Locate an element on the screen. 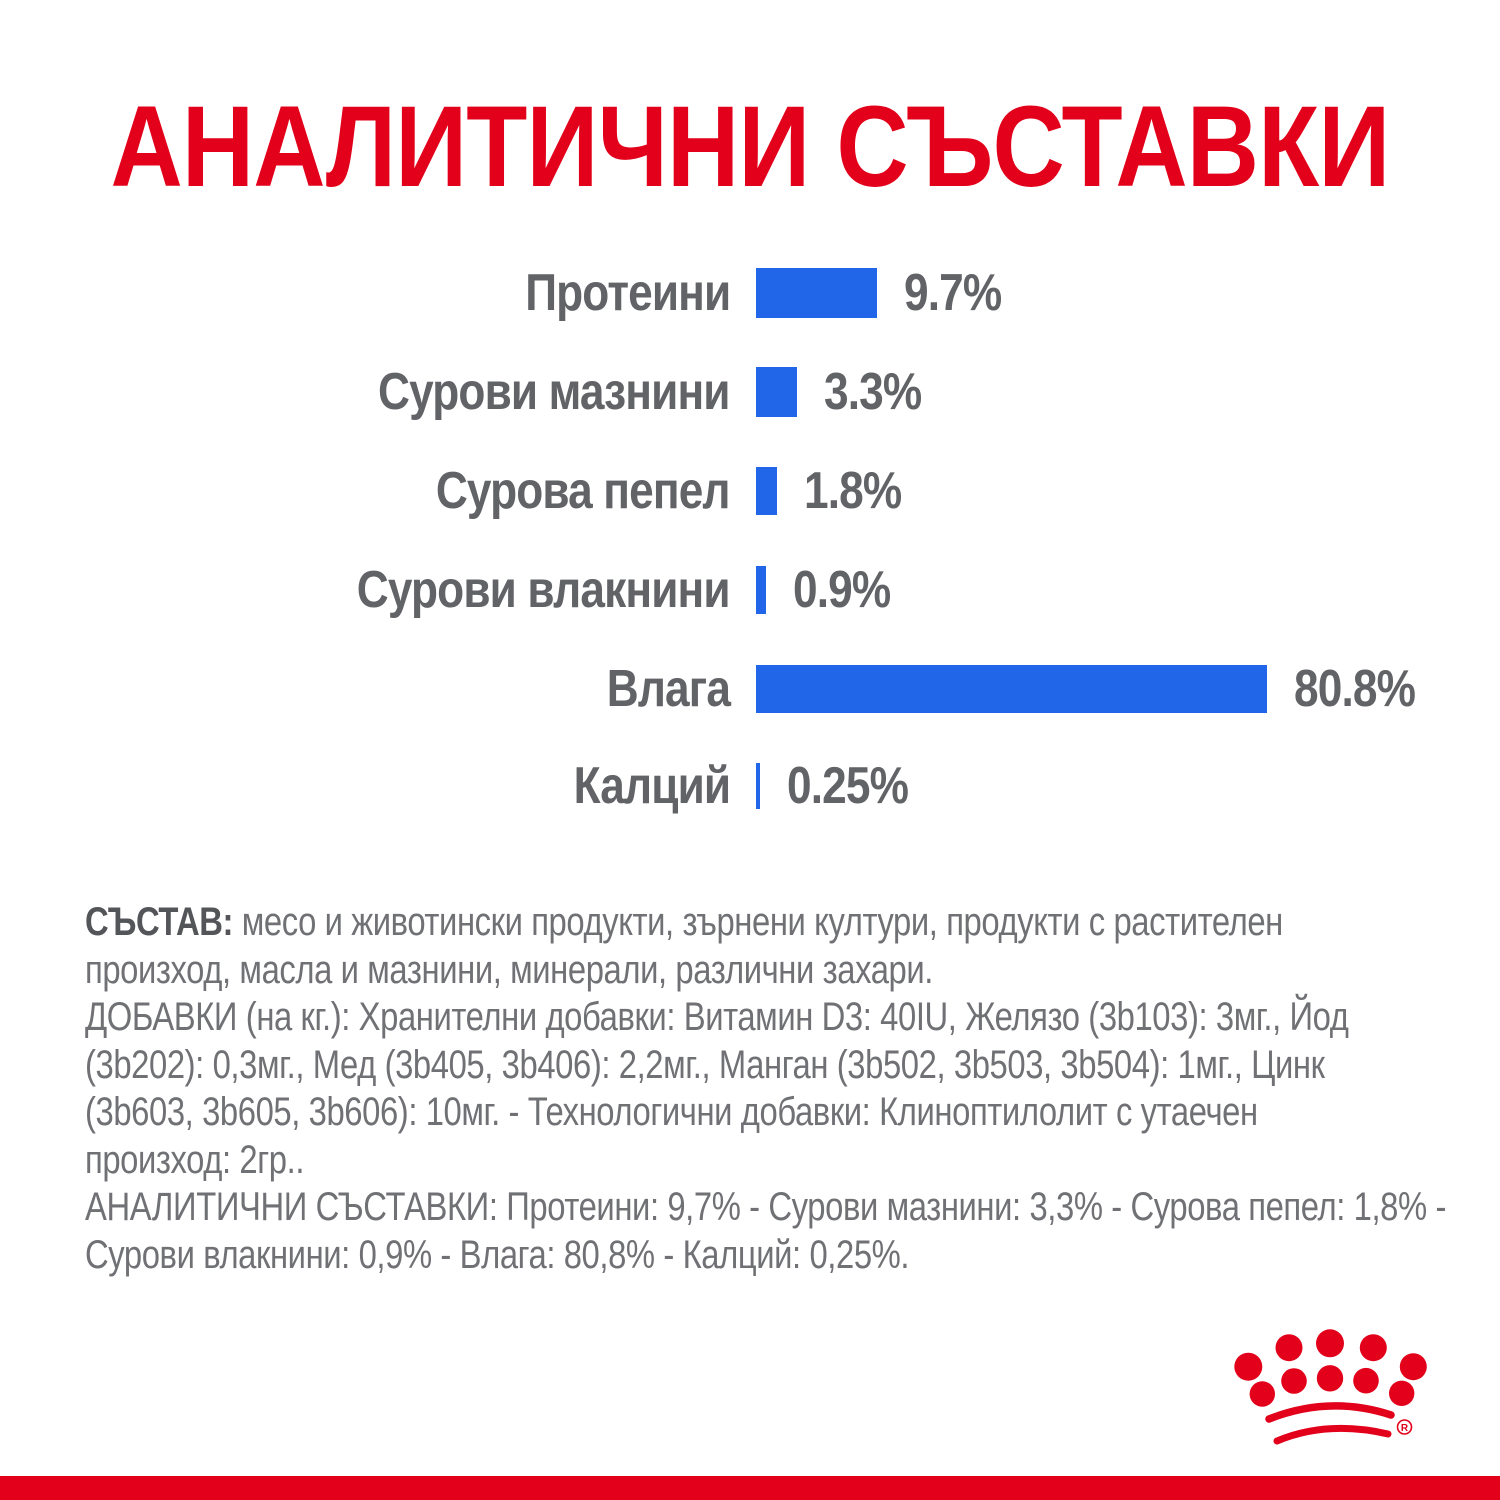 Image resolution: width=1500 pixels, height=1500 pixels. bar-crude-fat is located at coordinates (776, 392).